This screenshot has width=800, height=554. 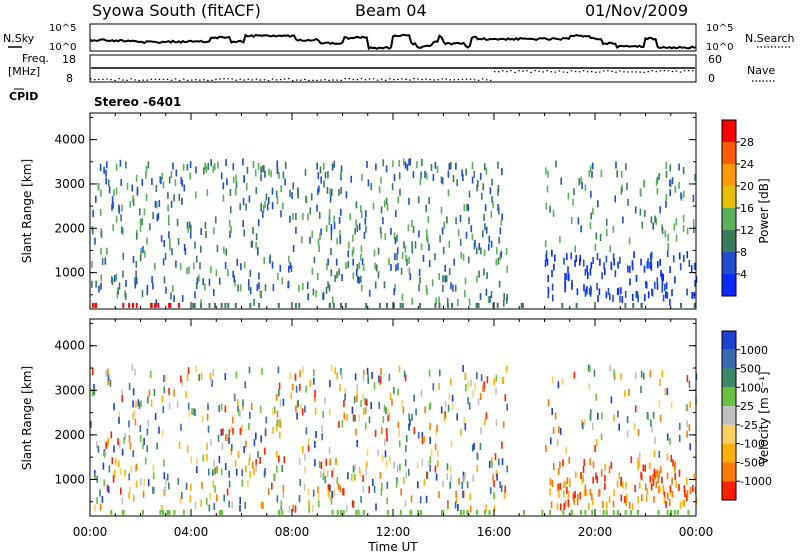 What do you see at coordinates (62, 28) in the screenshot?
I see `noise-tick-high-left: 10^5` at bounding box center [62, 28].